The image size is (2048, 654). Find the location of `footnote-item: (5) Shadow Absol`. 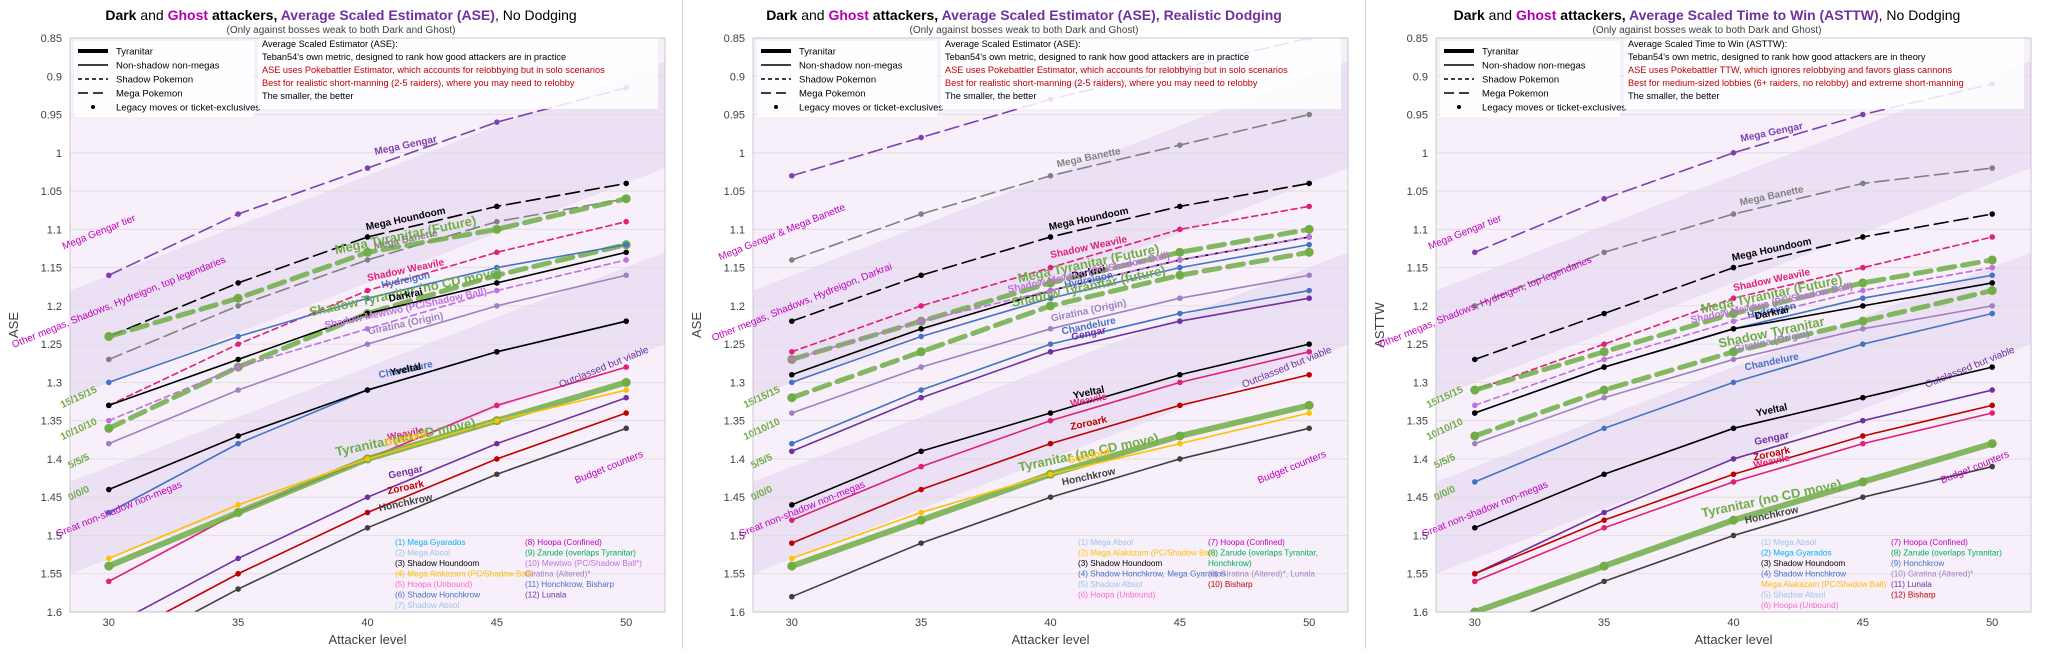

footnote-item: (5) Shadow Absol is located at coordinates (1110, 584).